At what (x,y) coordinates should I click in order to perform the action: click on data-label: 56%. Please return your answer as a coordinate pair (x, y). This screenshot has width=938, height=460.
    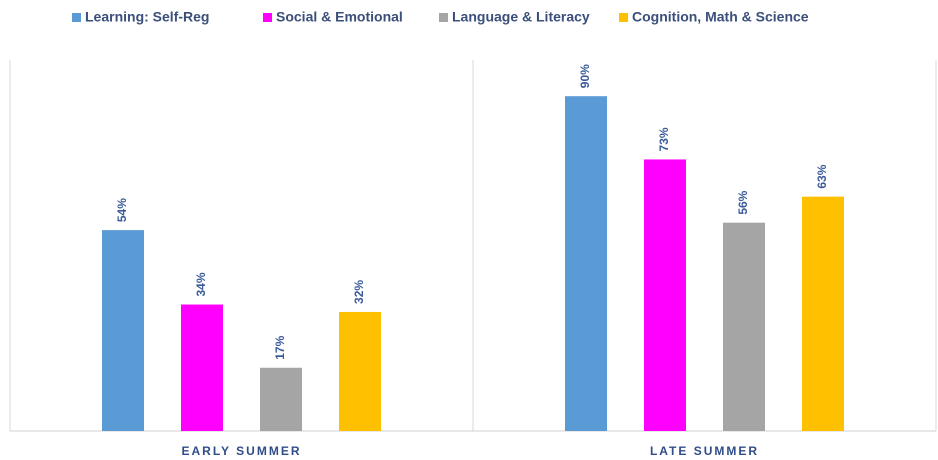
    Looking at the image, I should click on (743, 202).